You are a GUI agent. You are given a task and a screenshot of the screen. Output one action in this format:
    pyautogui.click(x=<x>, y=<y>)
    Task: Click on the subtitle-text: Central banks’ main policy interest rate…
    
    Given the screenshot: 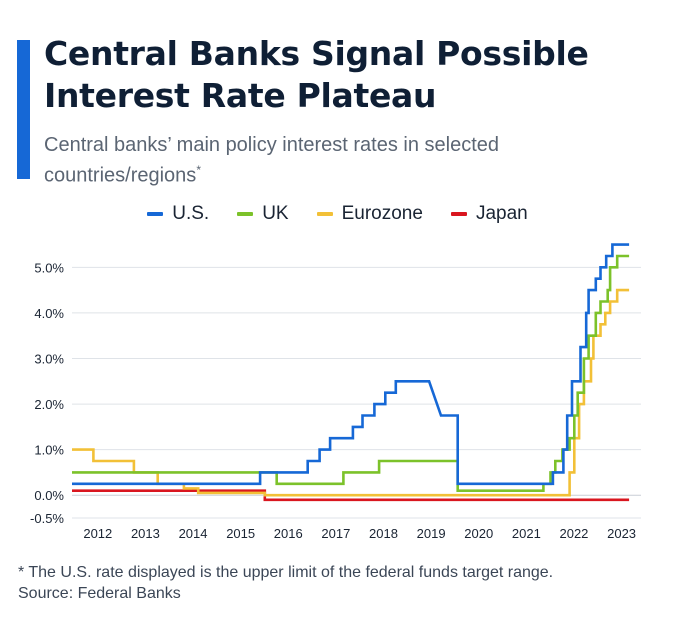 What is the action you would take?
    pyautogui.click(x=272, y=160)
    